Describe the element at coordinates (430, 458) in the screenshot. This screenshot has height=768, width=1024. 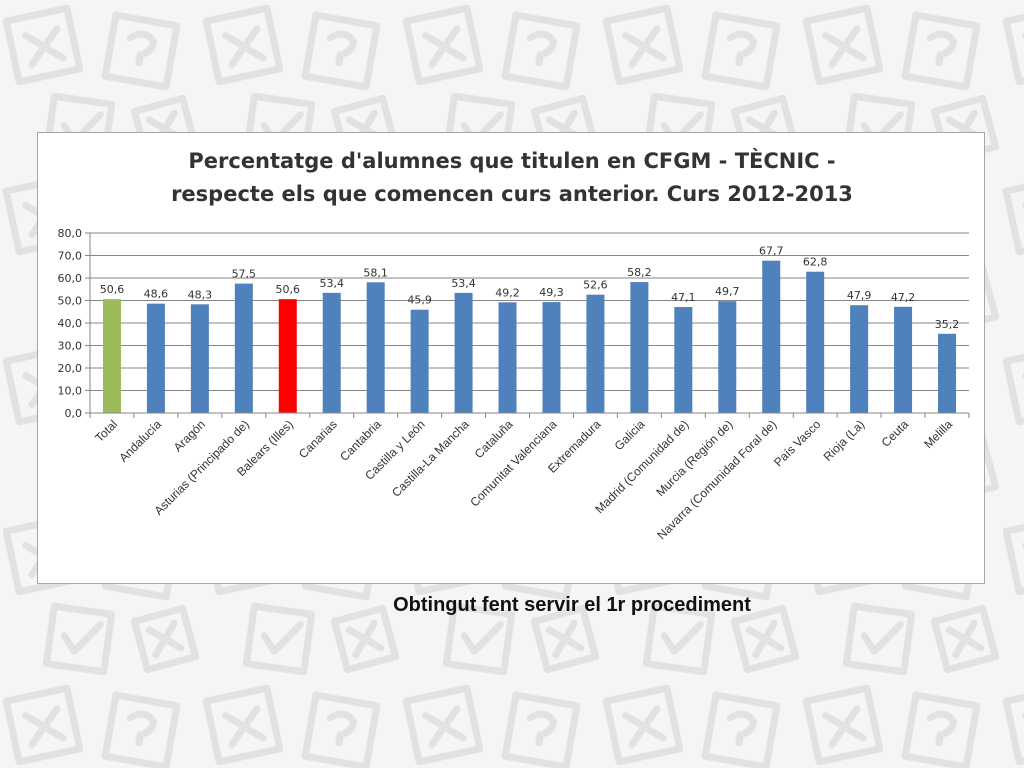
I see `x-tick-label: Castilla-La Mancha` at that location.